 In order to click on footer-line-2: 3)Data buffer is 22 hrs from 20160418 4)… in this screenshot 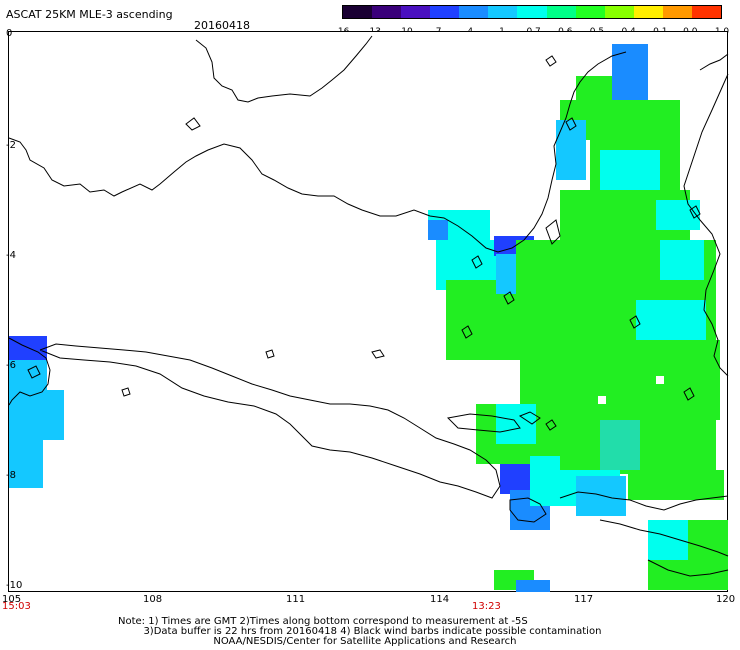, I will do `click(372, 631)`.